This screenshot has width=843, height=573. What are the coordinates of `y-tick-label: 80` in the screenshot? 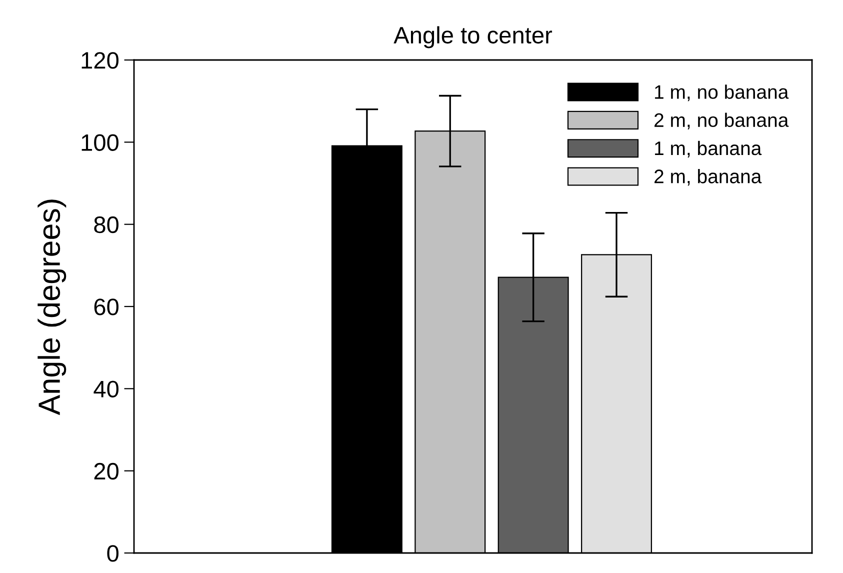 It's located at (106, 225).